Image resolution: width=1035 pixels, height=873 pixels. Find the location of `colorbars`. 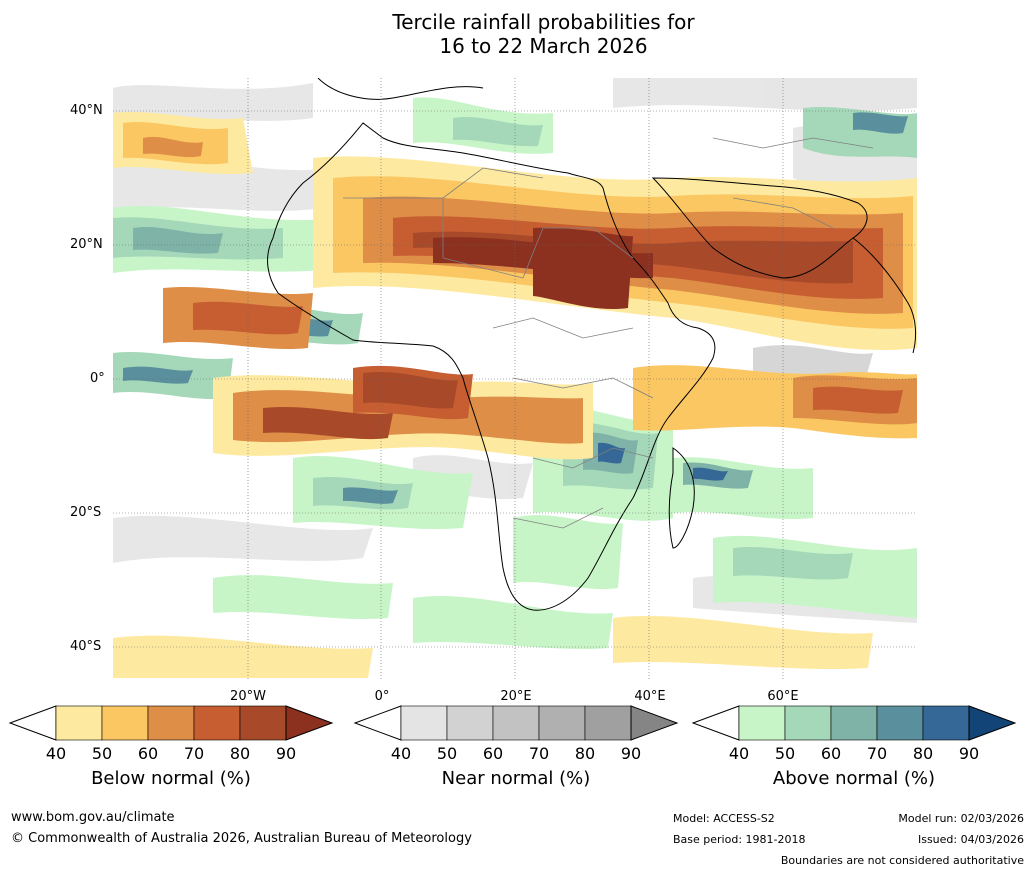

colorbars is located at coordinates (512, 723).